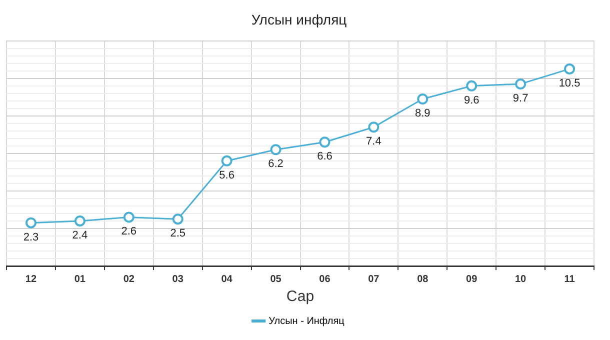  What do you see at coordinates (80, 235) in the screenshot?
I see `data-label: 2.4` at bounding box center [80, 235].